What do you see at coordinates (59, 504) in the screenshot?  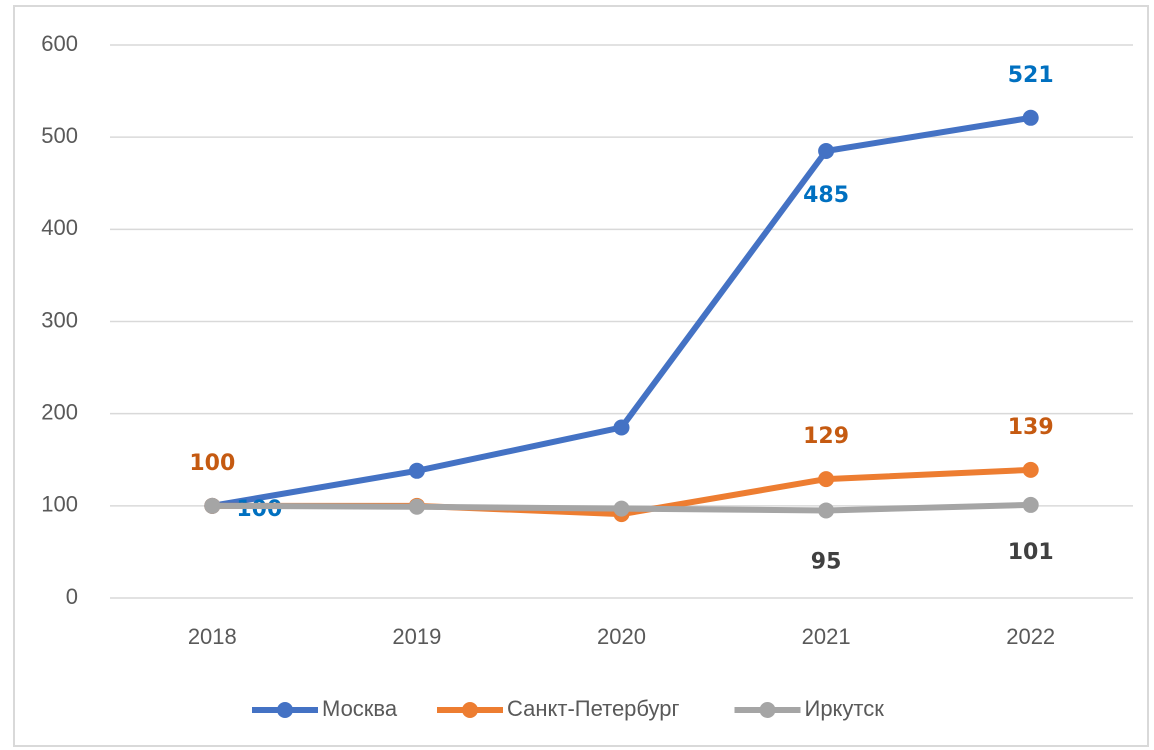 I see `y-tick-label: 100` at bounding box center [59, 504].